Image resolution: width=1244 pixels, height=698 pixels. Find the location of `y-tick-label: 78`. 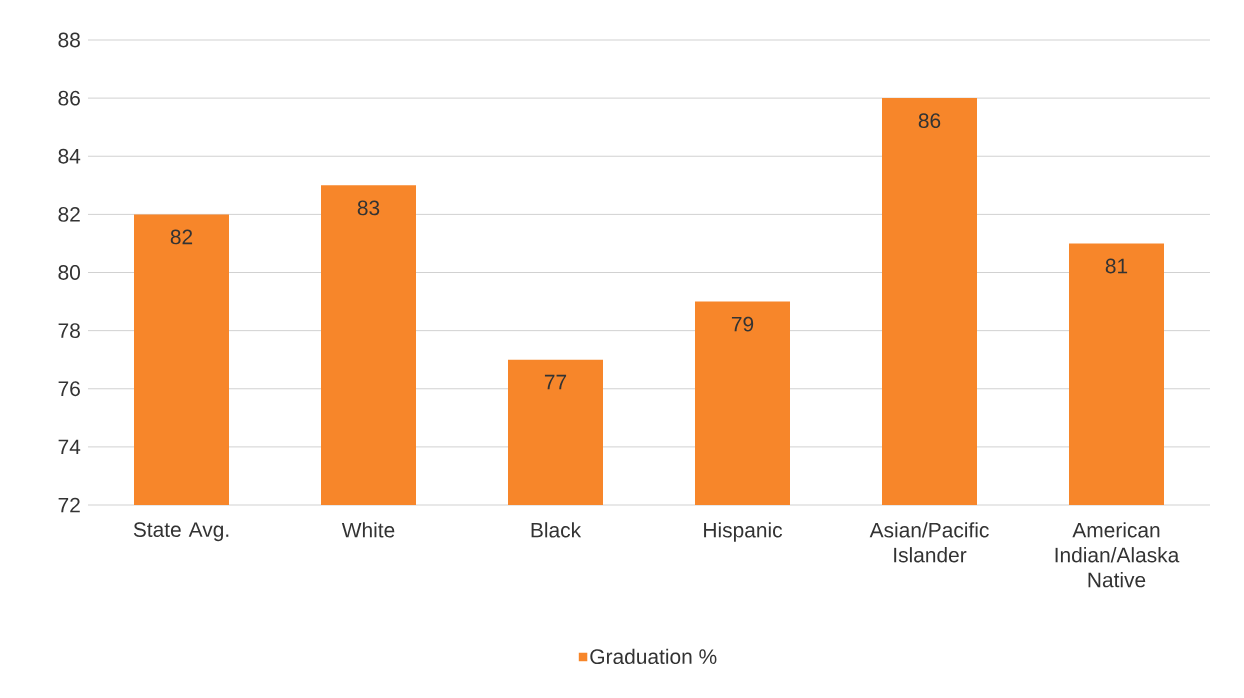

y-tick-label: 78 is located at coordinates (69, 331).